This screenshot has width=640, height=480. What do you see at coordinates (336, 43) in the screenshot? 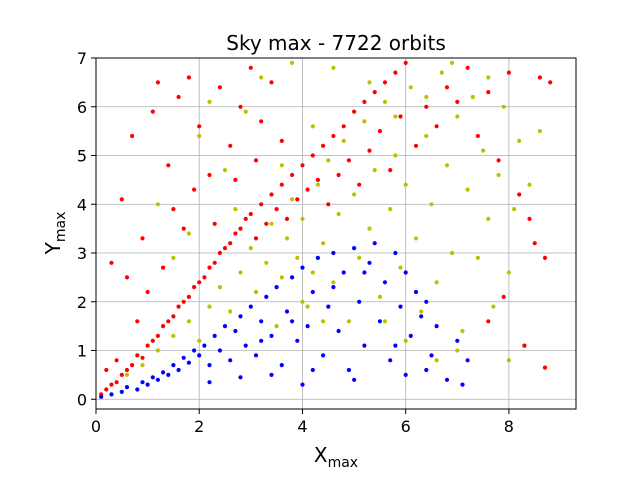
I see `chart-title: Sky max - 7722 orbits` at bounding box center [336, 43].